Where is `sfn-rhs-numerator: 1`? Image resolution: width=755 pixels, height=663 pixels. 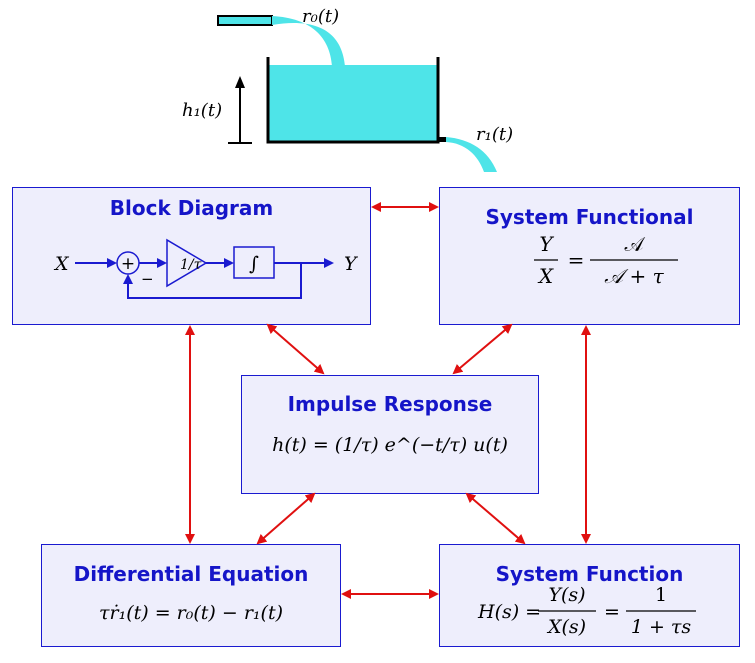 sfn-rhs-numerator: 1 is located at coordinates (661, 595).